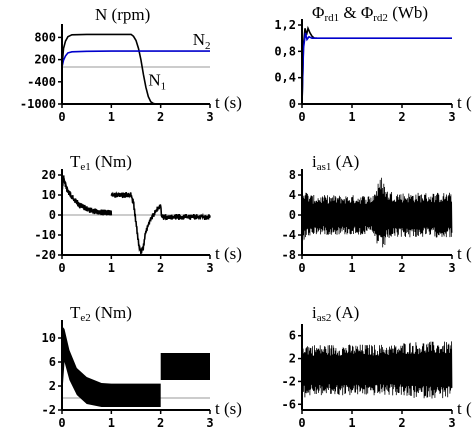 Image resolution: width=474 pixels, height=445 pixels. What do you see at coordinates (289, 235) in the screenshot?
I see `y-tick-label: -4` at bounding box center [289, 235].